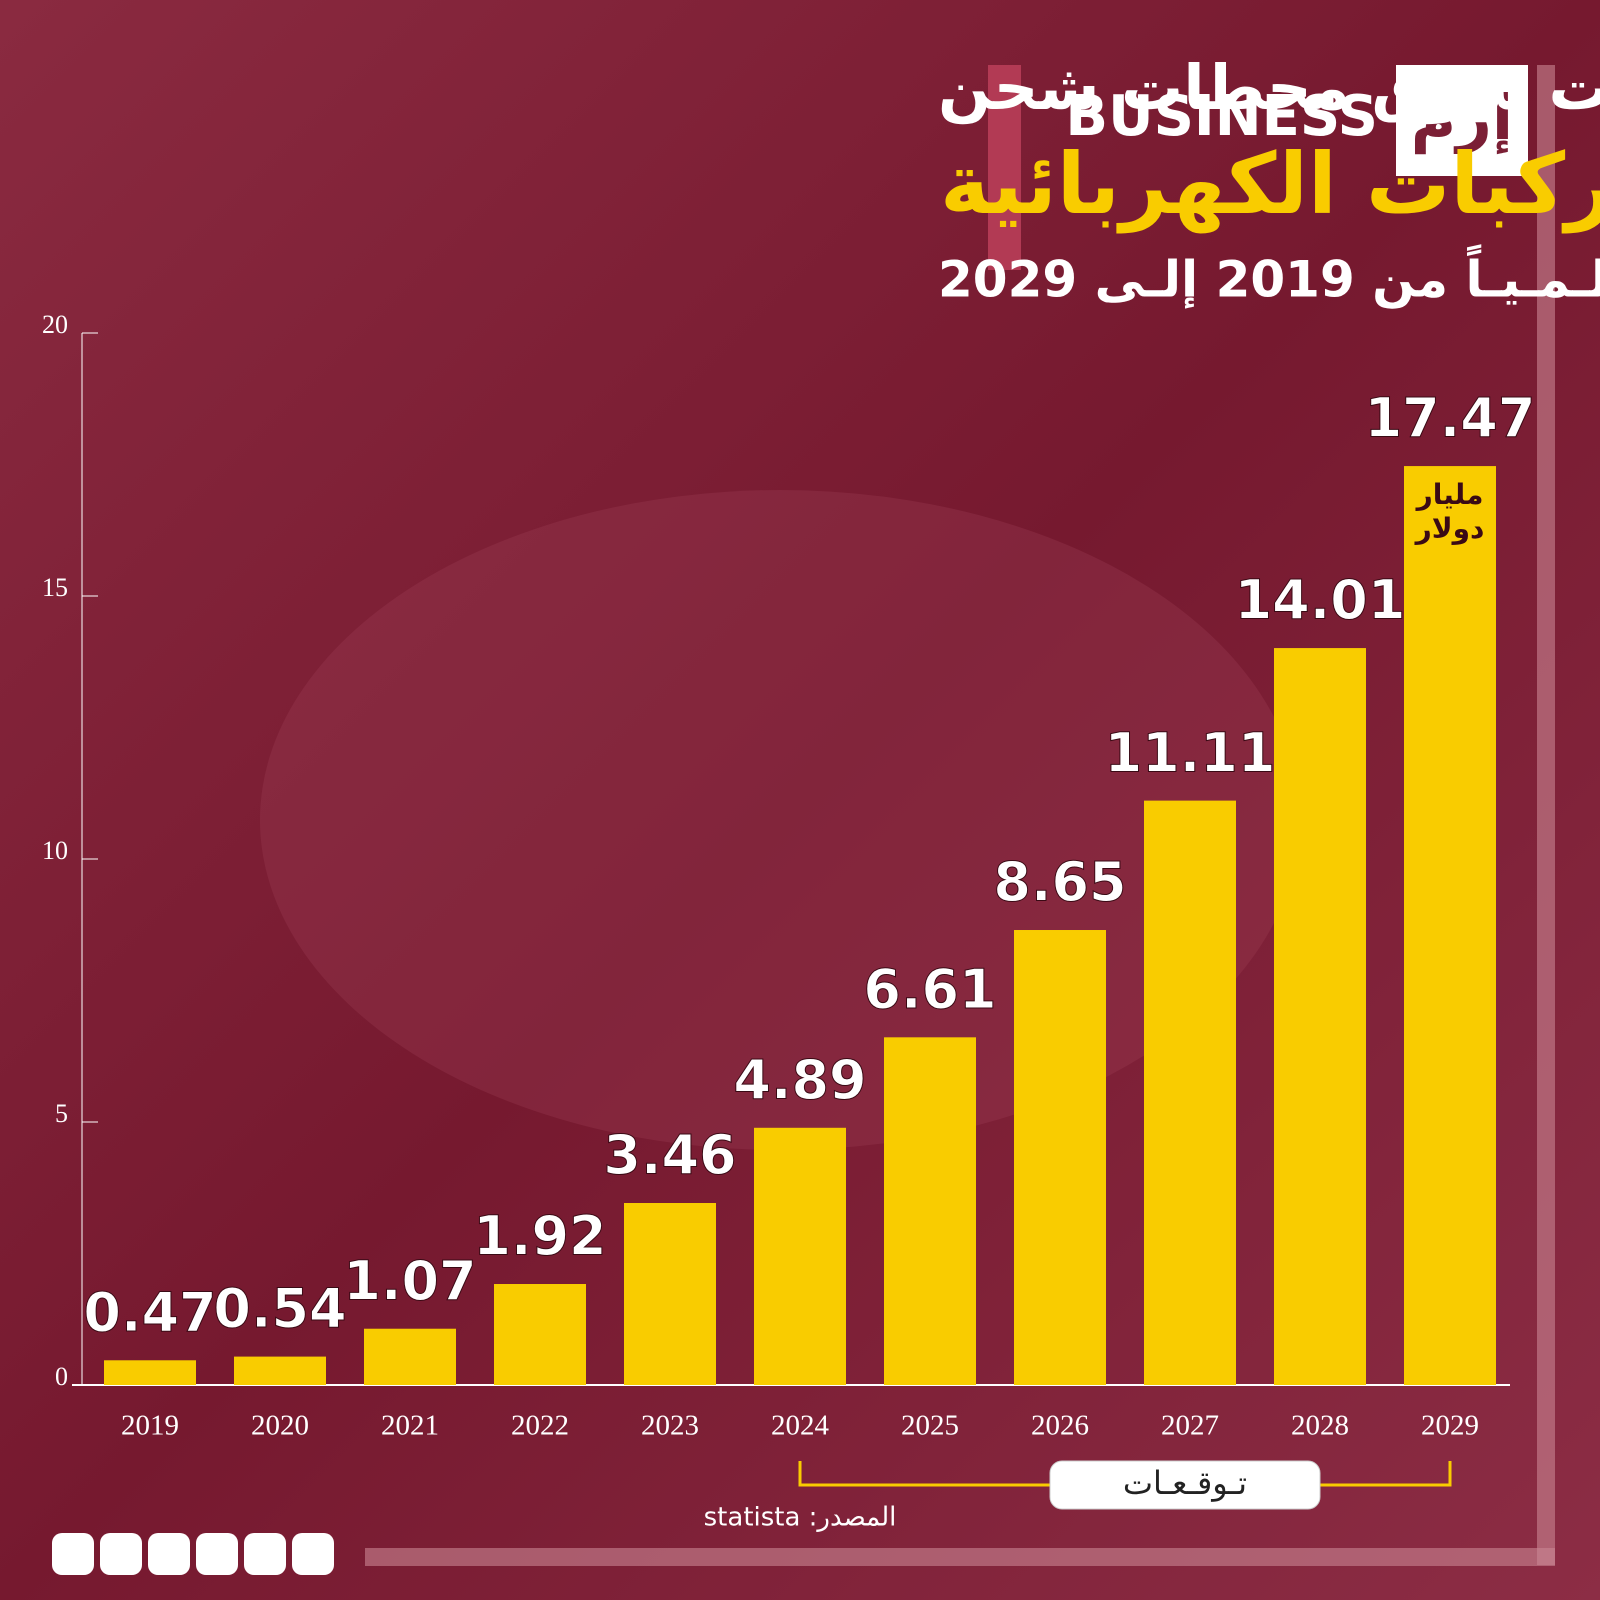 Image resolution: width=1600 pixels, height=1600 pixels. I want to click on unit-label: مليار, so click(1449, 494).